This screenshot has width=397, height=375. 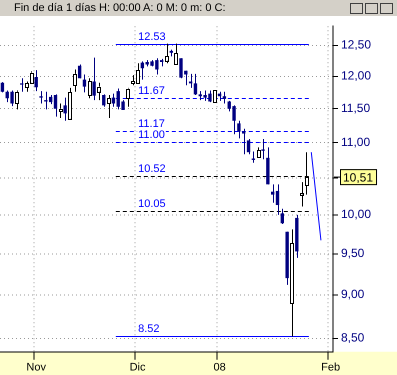 What do you see at coordinates (149, 329) in the screenshot?
I see `ref-line-label: 8.52` at bounding box center [149, 329].